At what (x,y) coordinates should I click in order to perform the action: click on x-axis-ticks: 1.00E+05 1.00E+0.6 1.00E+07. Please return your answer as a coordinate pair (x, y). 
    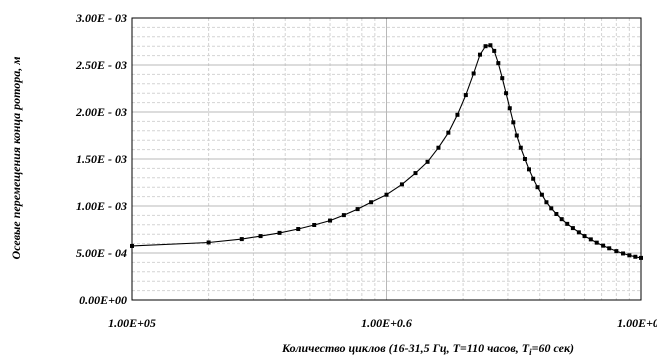
    Looking at the image, I should click on (382, 323).